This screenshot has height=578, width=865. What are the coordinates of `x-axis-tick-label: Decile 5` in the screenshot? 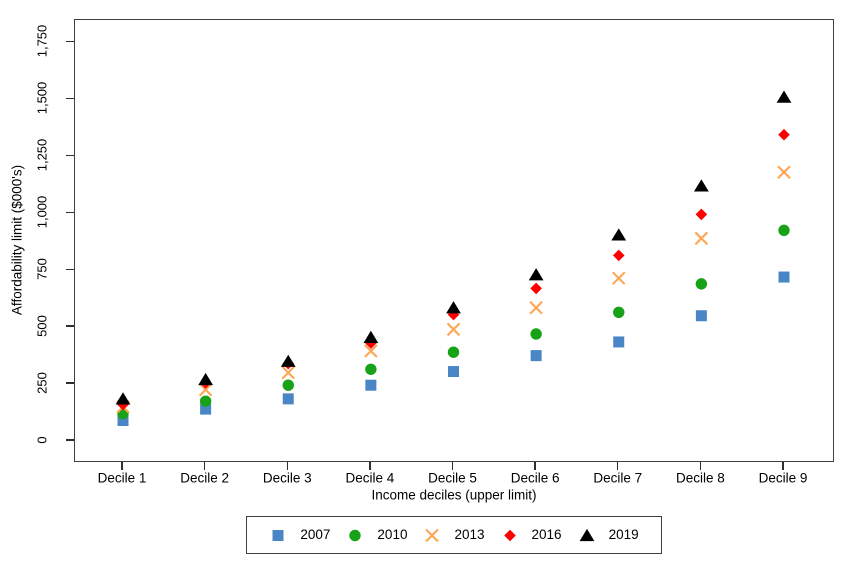 It's located at (452, 478).